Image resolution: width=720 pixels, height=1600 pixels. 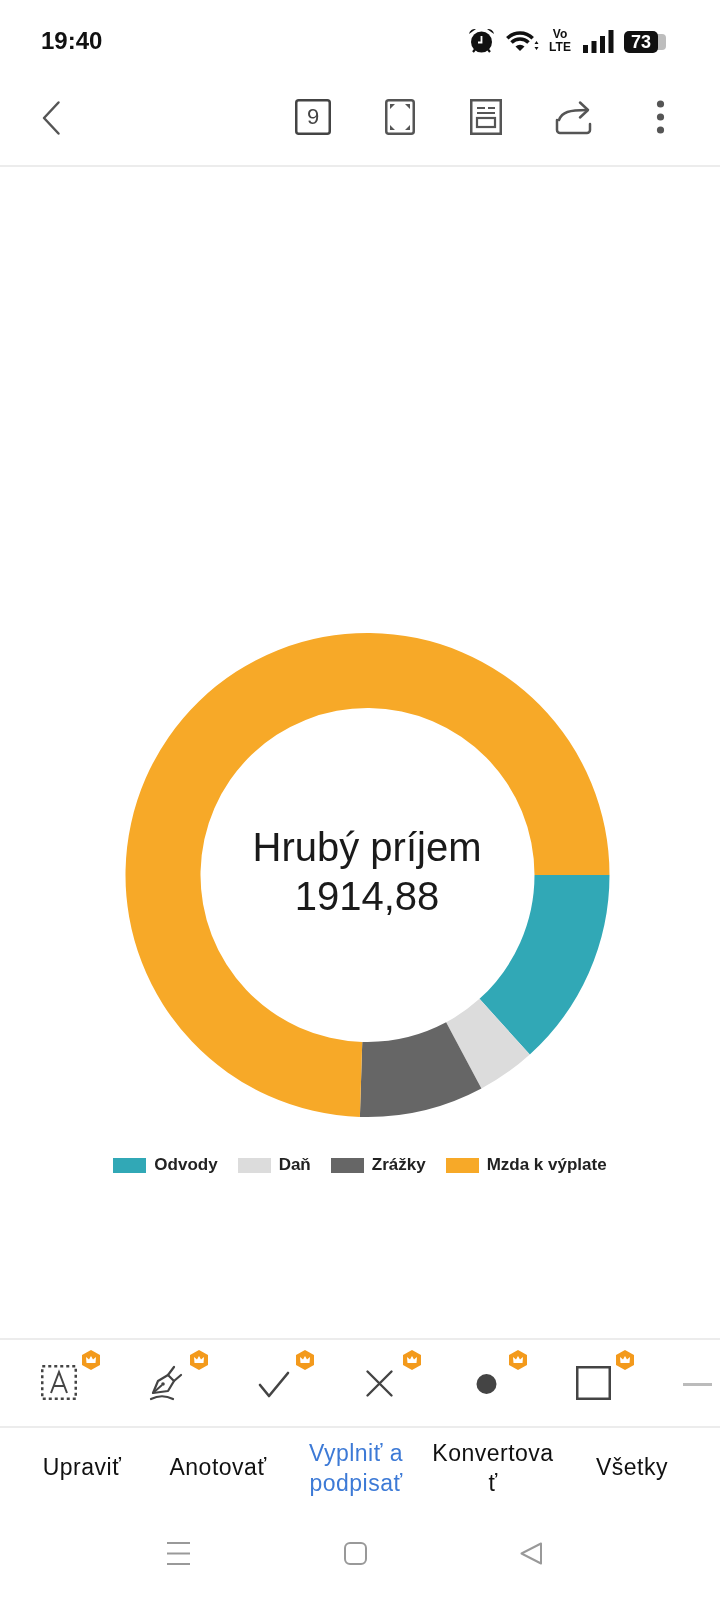 I want to click on legend-label: Zrážky, so click(x=398, y=1165).